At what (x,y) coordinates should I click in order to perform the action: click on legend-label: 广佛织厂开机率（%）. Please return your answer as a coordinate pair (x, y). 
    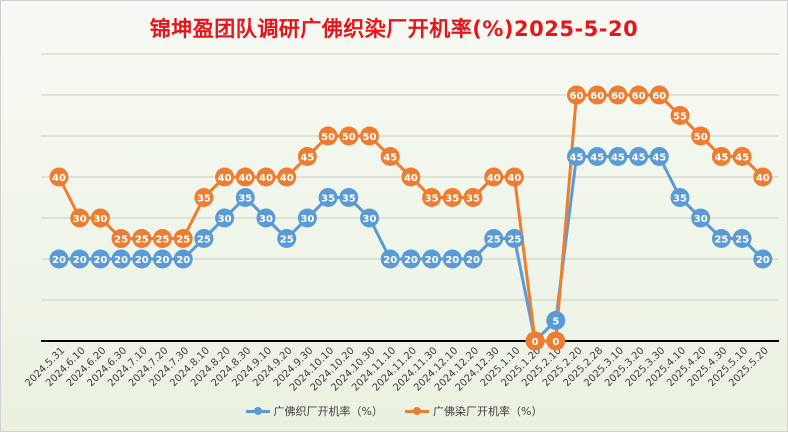
    Looking at the image, I should click on (328, 411).